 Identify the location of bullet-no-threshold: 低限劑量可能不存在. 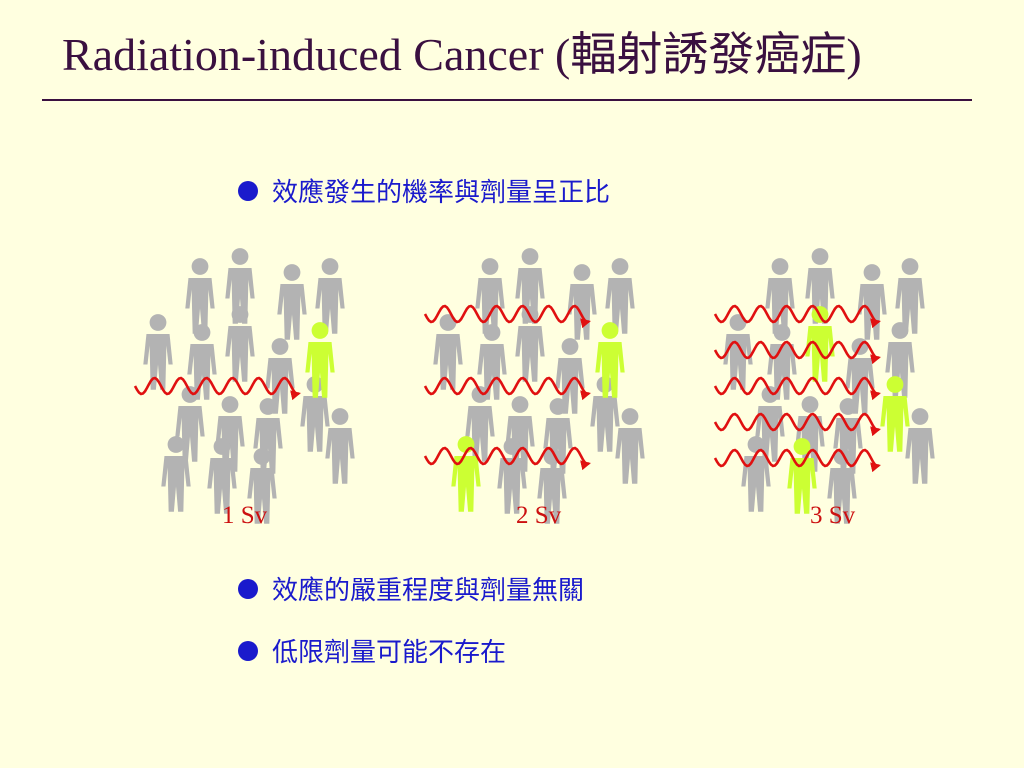
(372, 650).